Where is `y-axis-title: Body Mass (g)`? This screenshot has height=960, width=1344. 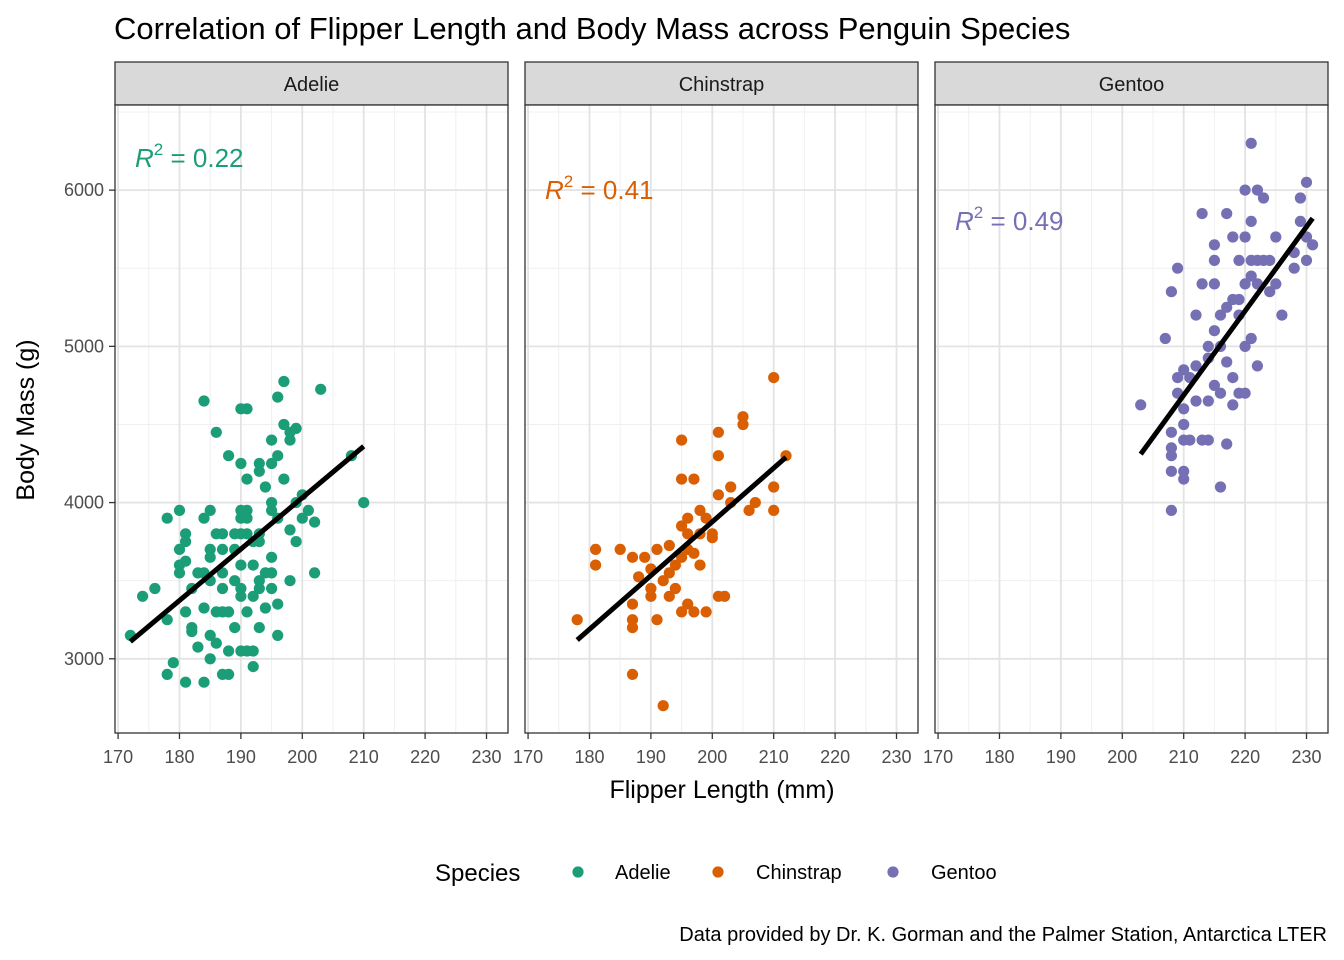
y-axis-title: Body Mass (g) is located at coordinates (26, 419).